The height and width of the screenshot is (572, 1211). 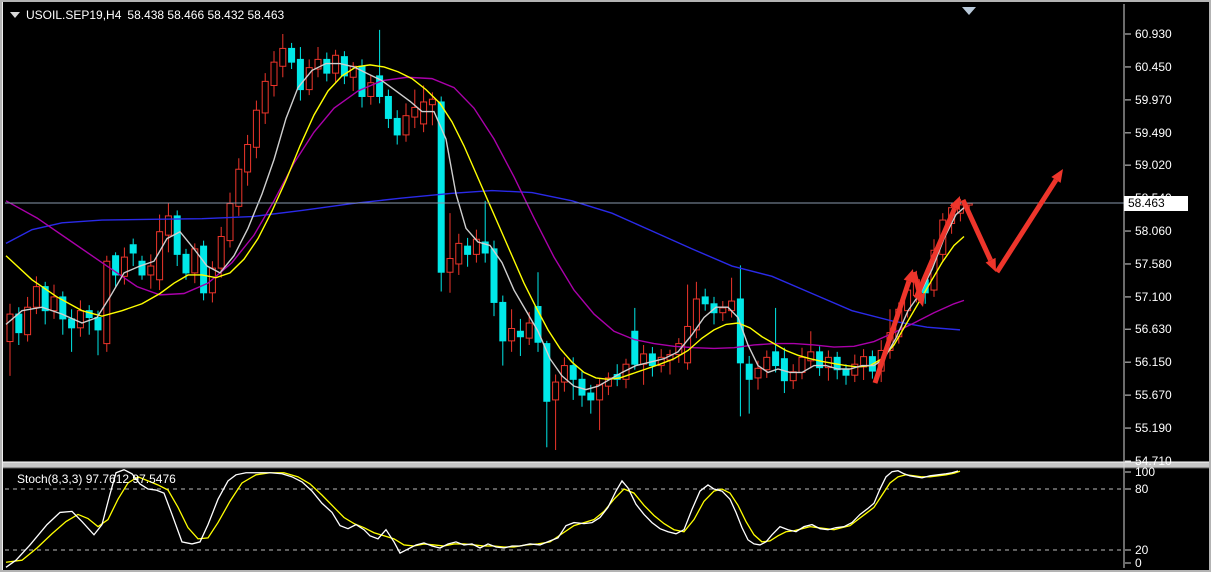 What do you see at coordinates (1153, 428) in the screenshot?
I see `price-tick-label: 55.190` at bounding box center [1153, 428].